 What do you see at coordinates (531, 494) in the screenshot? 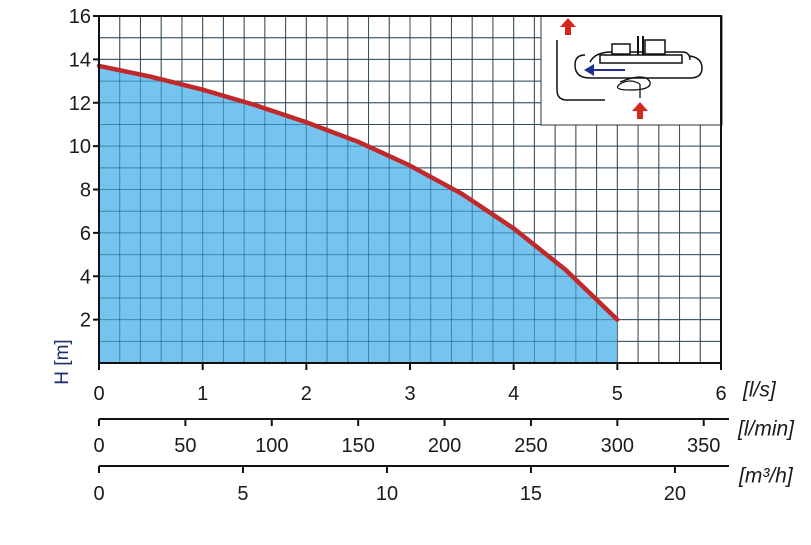
I see `x-tick-label: 15` at bounding box center [531, 494].